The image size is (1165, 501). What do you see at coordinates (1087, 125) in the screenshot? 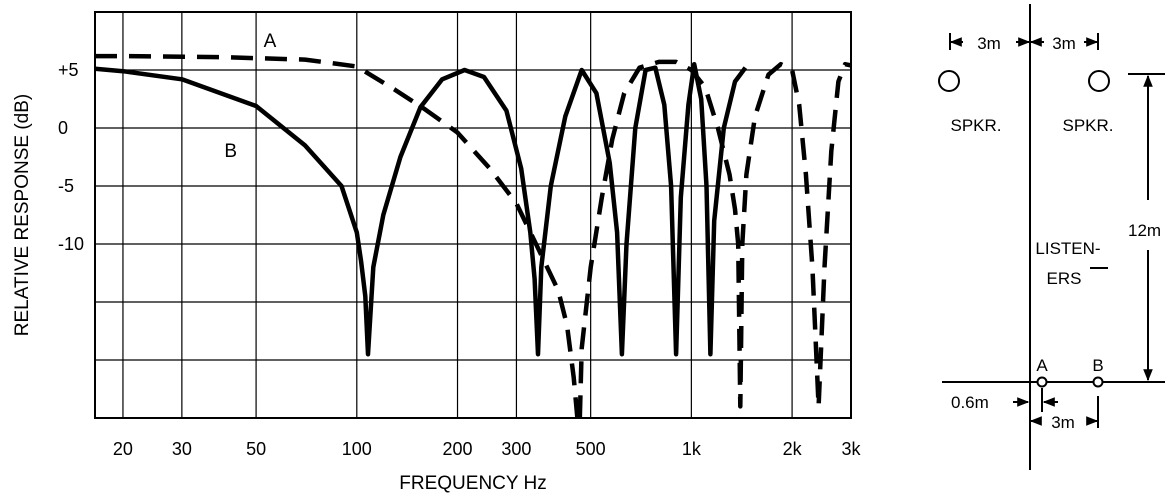
I see `right-speaker-label: SPKR.` at bounding box center [1087, 125].